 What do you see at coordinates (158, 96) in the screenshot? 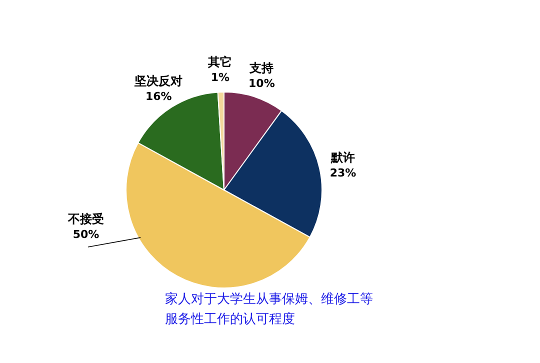
I see `data-label: 16%` at bounding box center [158, 96].